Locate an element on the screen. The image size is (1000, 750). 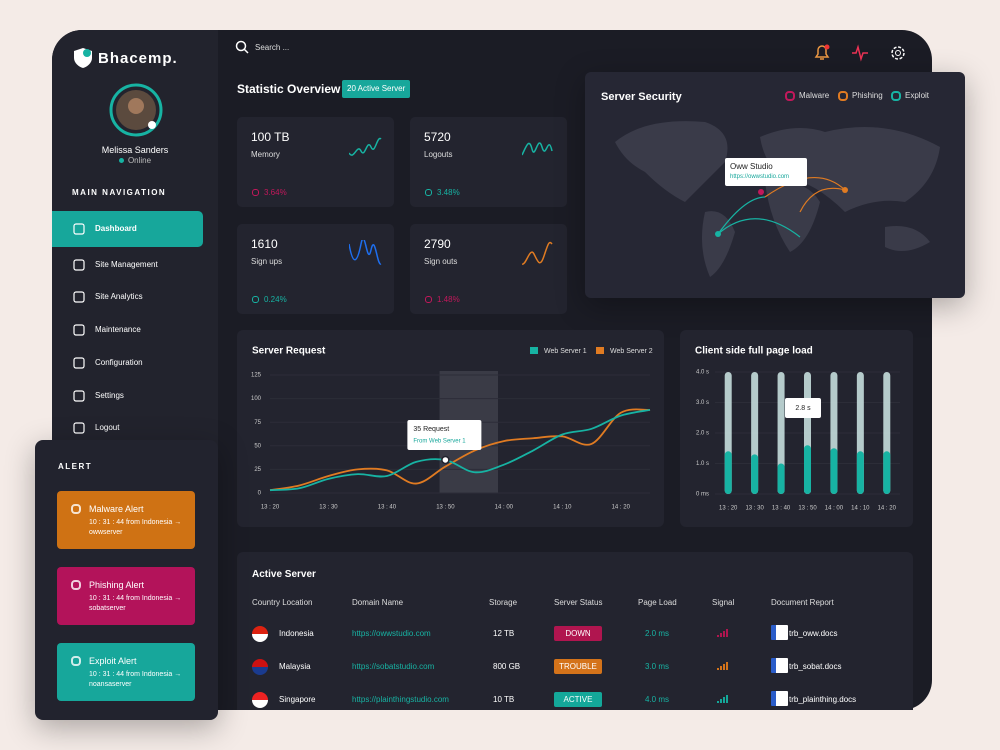
active-badge: 20 Active Server is located at coordinates (376, 89).